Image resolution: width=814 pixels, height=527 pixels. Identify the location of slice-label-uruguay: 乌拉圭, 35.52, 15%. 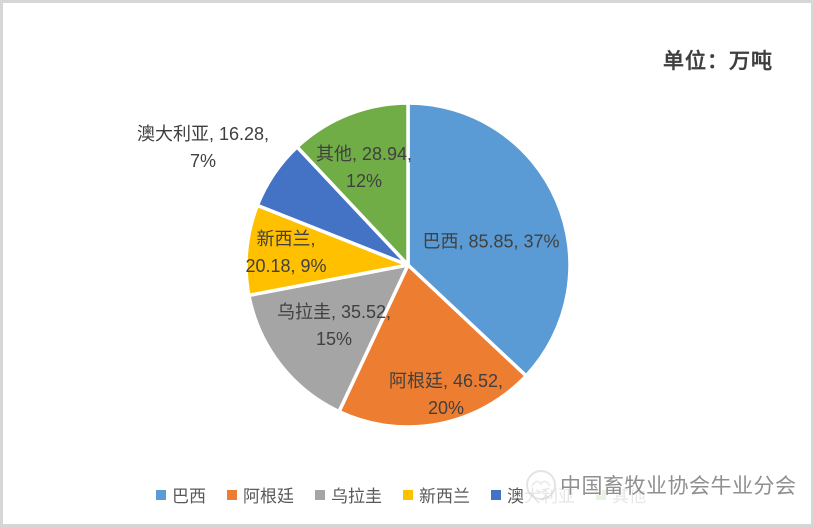
(334, 325).